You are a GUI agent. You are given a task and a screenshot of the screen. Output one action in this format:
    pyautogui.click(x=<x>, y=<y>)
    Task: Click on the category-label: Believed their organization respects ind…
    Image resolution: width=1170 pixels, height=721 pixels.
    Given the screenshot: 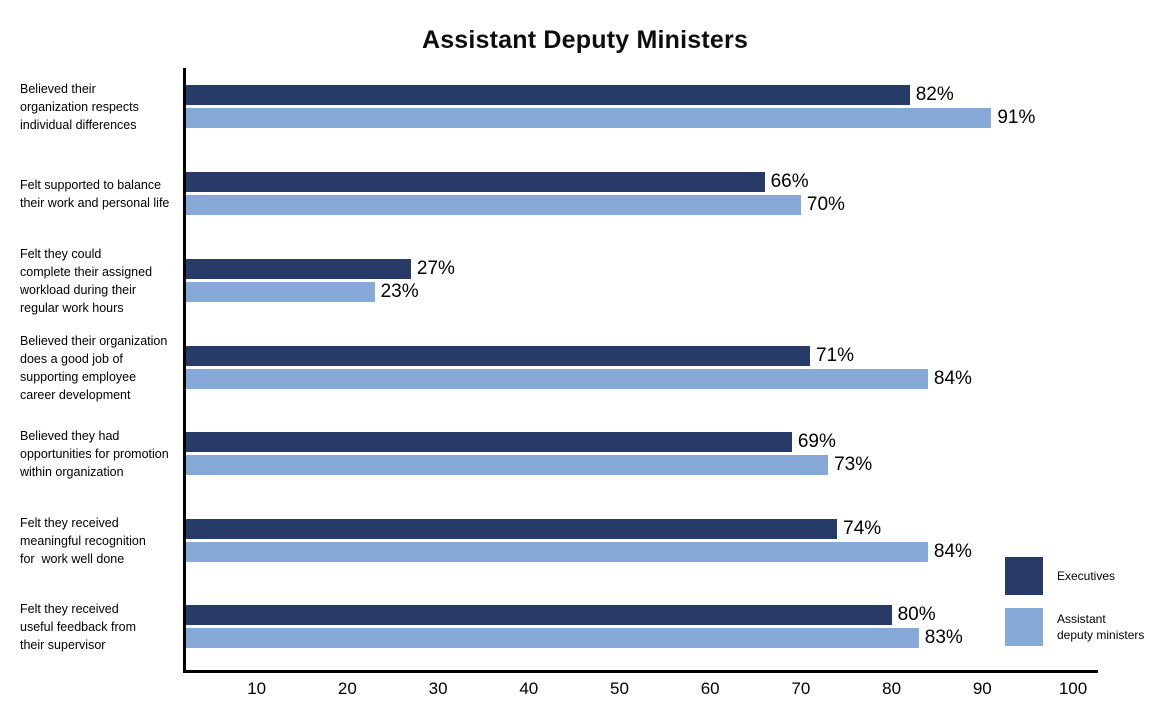 What is the action you would take?
    pyautogui.click(x=79, y=106)
    